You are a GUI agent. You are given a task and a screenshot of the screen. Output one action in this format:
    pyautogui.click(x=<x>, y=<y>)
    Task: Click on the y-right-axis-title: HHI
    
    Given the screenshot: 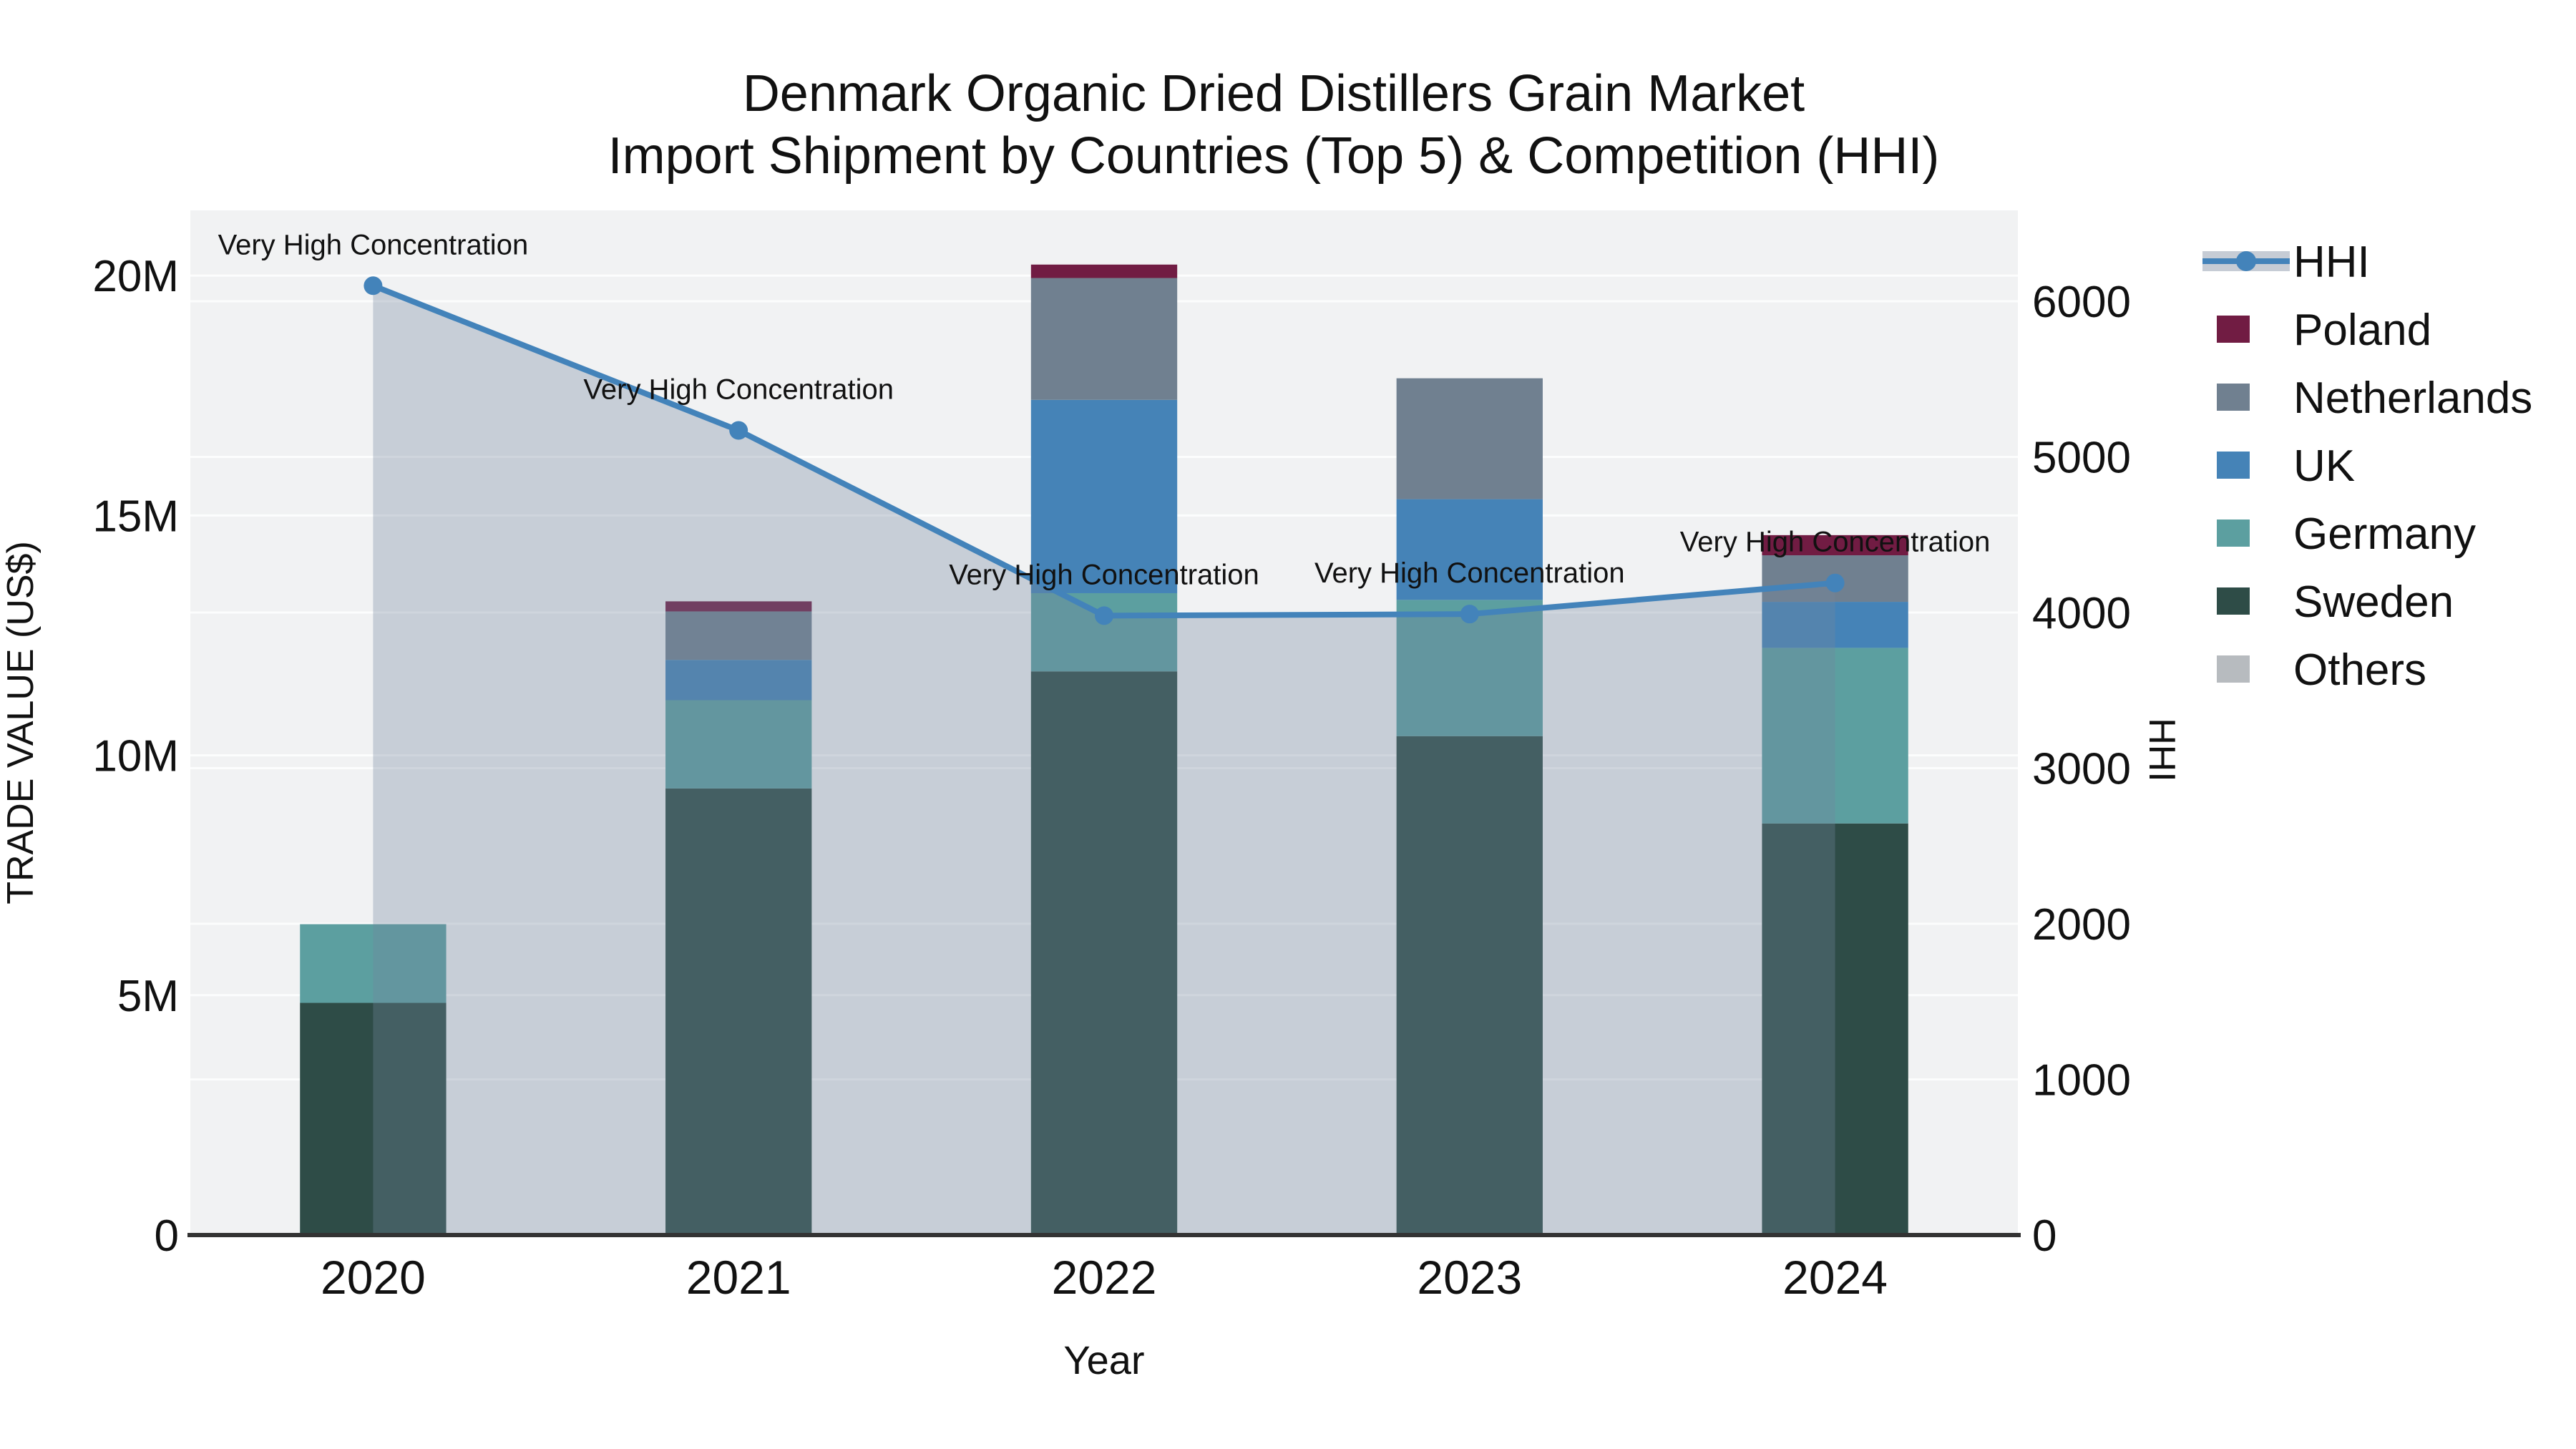 What is the action you would take?
    pyautogui.click(x=2161, y=750)
    